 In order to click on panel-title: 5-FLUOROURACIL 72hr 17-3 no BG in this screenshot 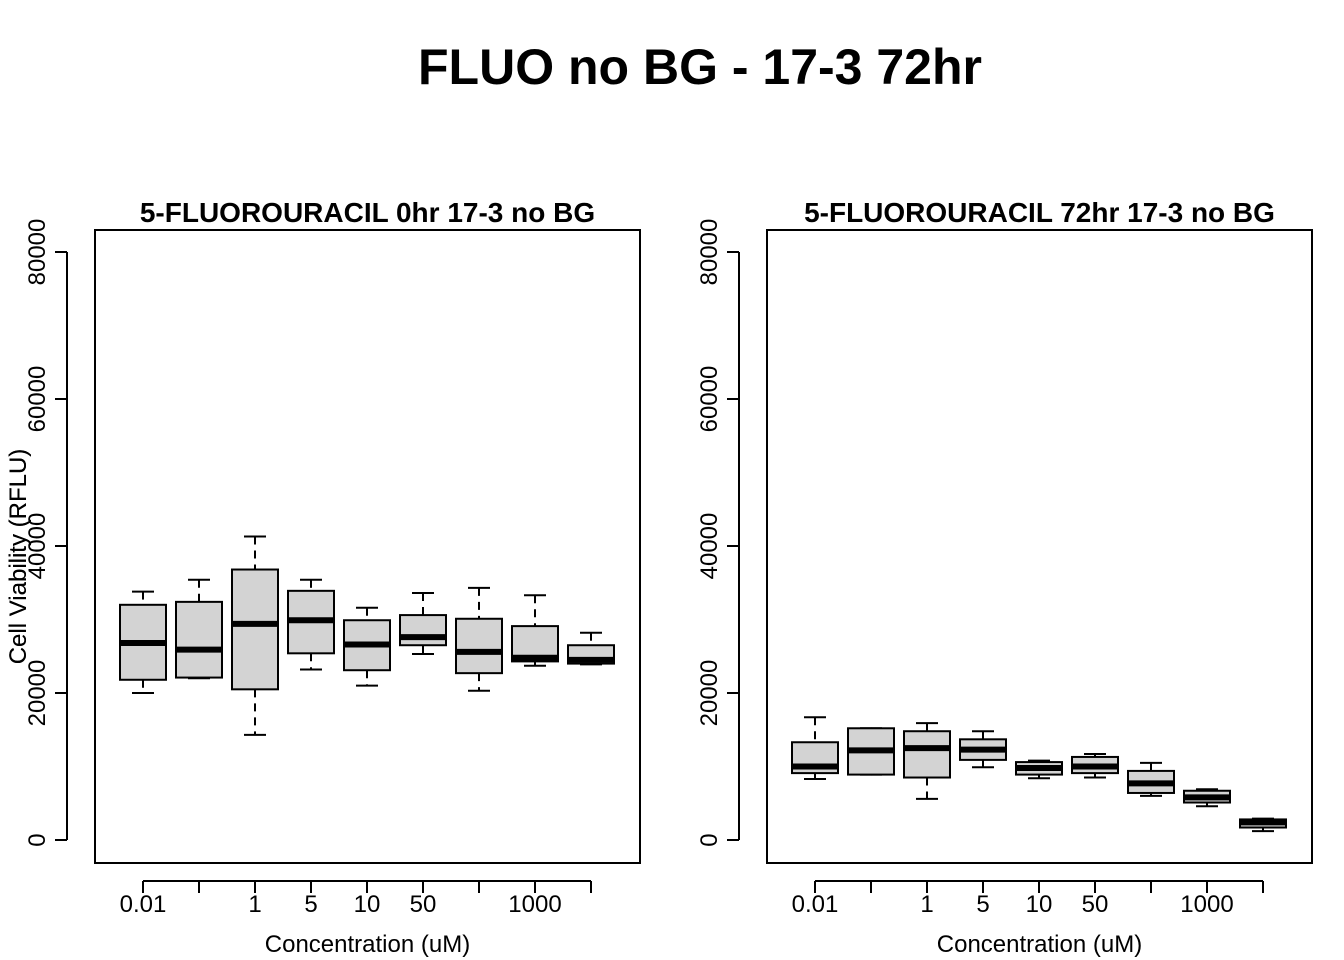, I will do `click(1039, 212)`.